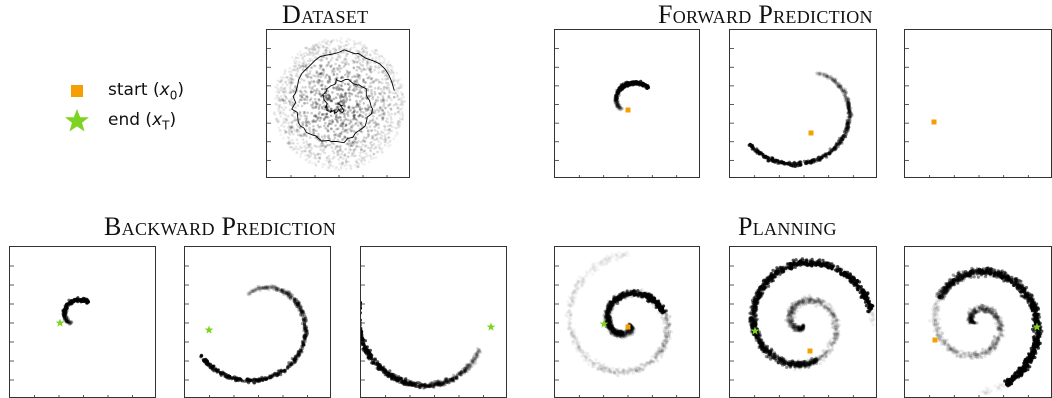 The width and height of the screenshot is (1052, 398). I want to click on legend-start: start (x0), so click(122, 91).